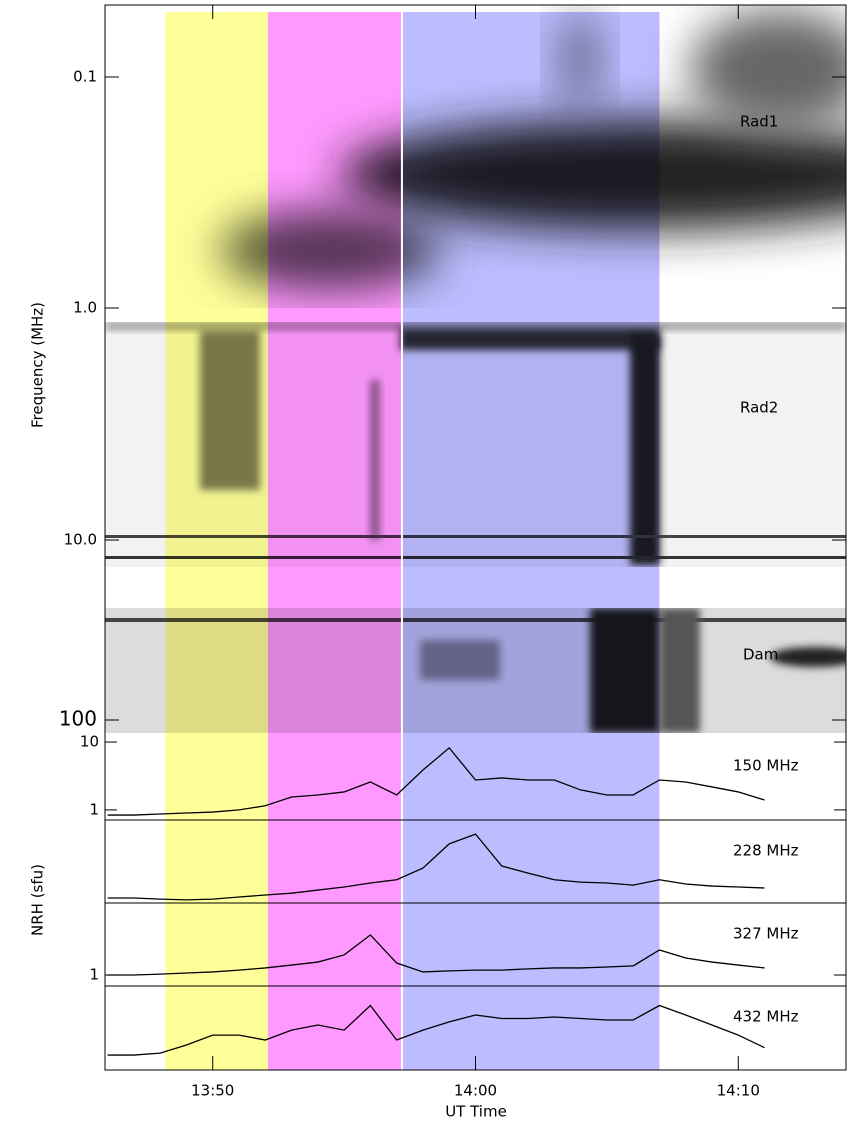  What do you see at coordinates (766, 934) in the screenshot?
I see `series-label: 327 MHz` at bounding box center [766, 934].